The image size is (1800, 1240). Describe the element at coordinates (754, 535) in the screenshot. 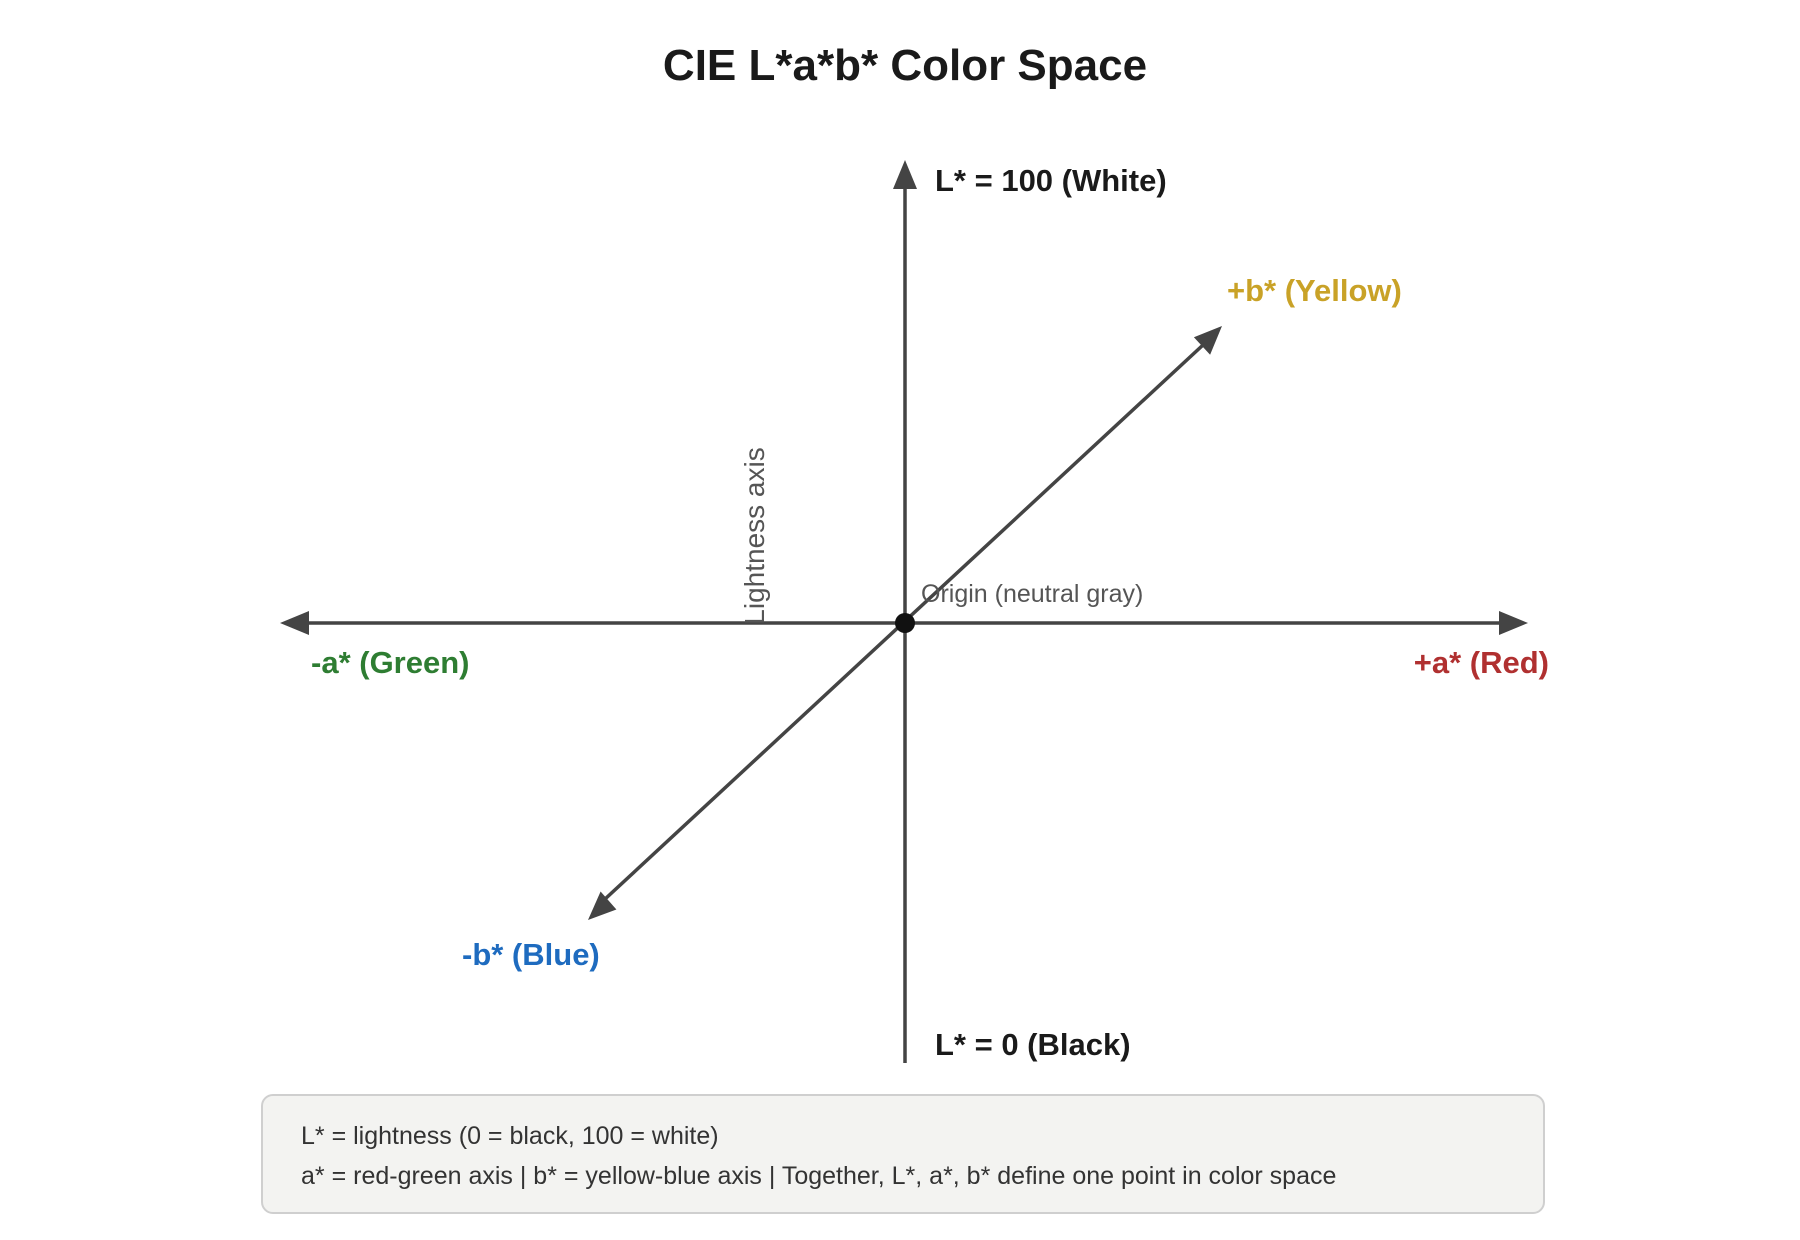

I see `lightness-axis-label: Lightness axis` at that location.